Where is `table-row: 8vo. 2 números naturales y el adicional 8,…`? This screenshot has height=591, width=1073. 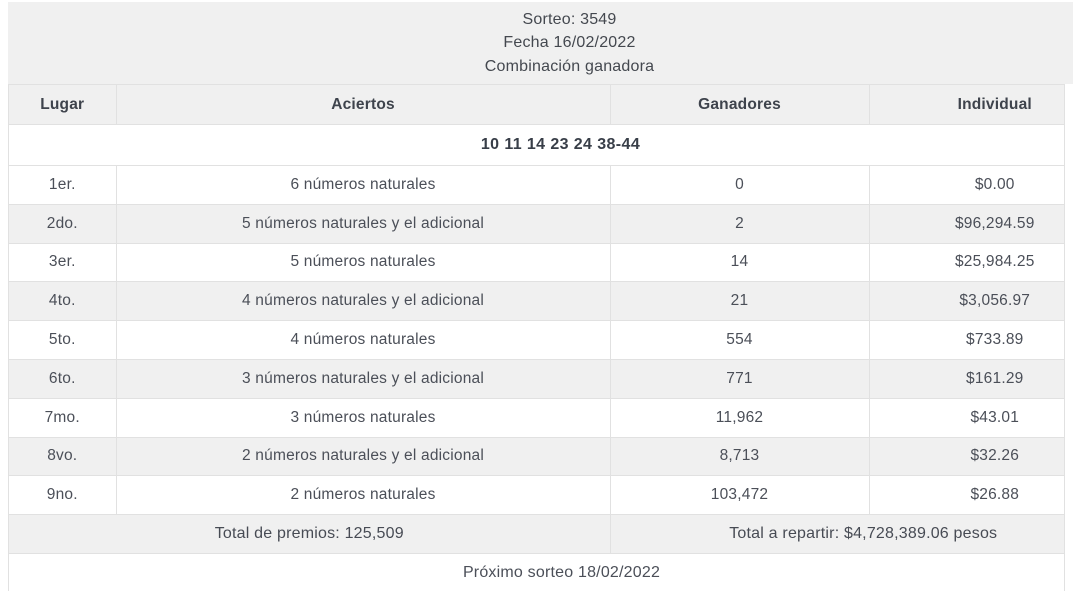 table-row: 8vo. 2 números naturales y el adicional 8,… is located at coordinates (536, 456).